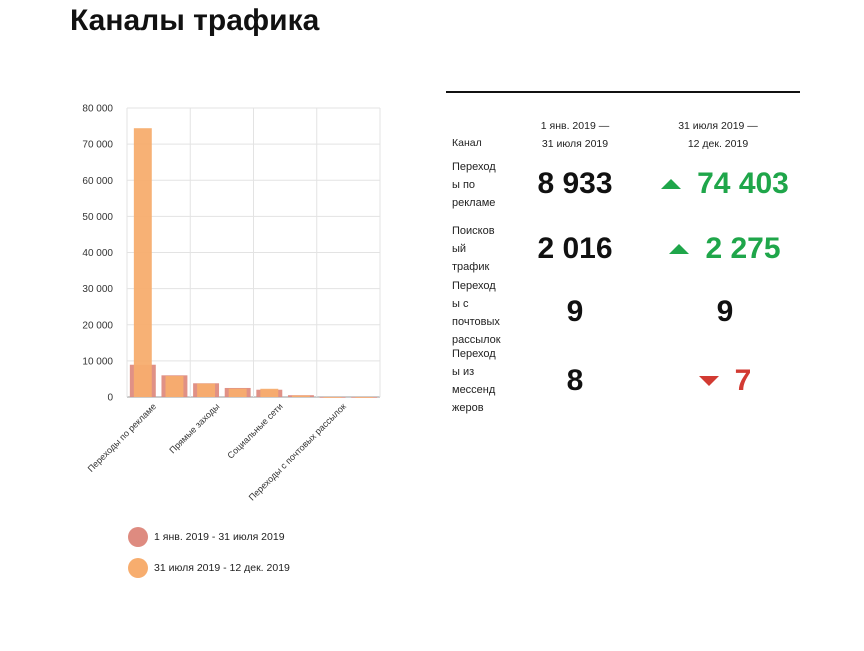 Image resolution: width=864 pixels, height=651 pixels. I want to click on y-tick-label: 80 000, so click(97, 109).